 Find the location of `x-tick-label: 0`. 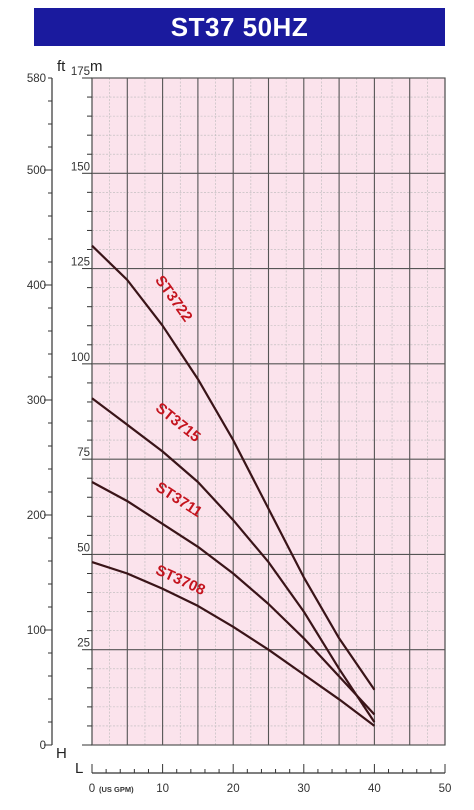

x-tick-label: 0 is located at coordinates (92, 789).